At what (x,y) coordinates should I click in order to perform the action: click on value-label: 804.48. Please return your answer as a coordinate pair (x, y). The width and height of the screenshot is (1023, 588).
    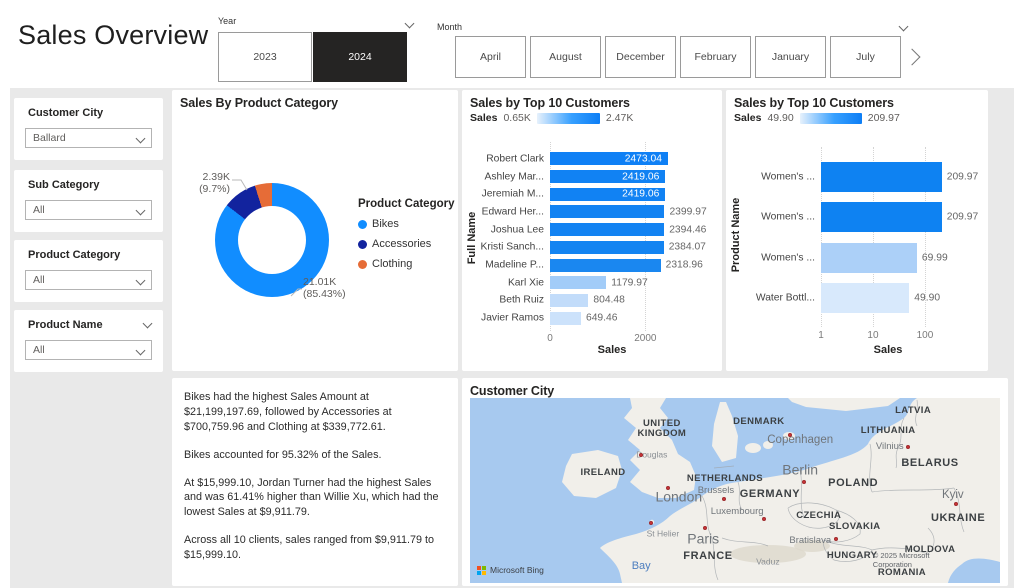
    Looking at the image, I should click on (609, 300).